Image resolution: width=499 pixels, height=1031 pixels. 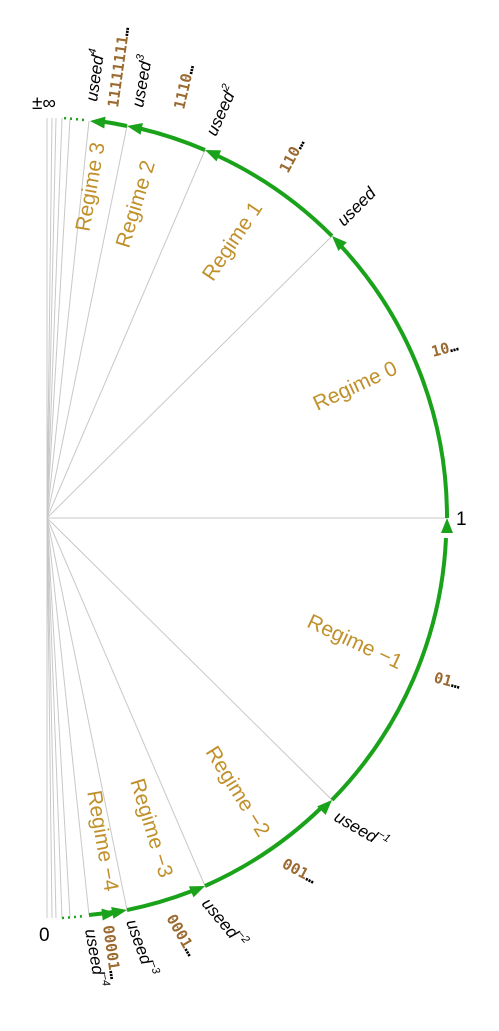 What do you see at coordinates (98, 122) in the screenshot?
I see `arrowhead-infinity` at bounding box center [98, 122].